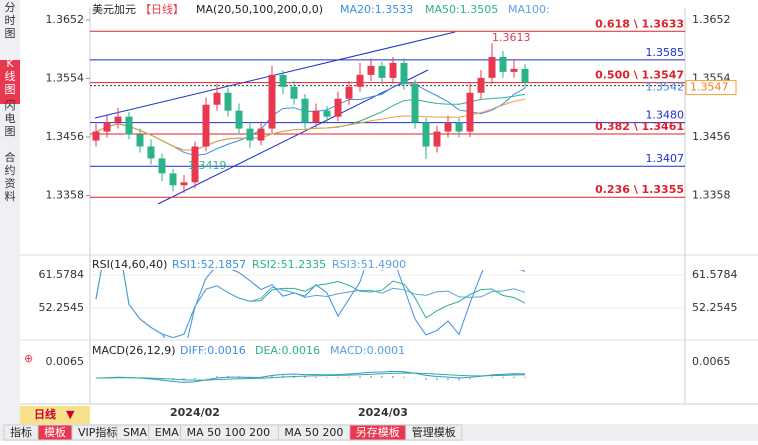  I want to click on side-tab: 合约资料, so click(10, 176).